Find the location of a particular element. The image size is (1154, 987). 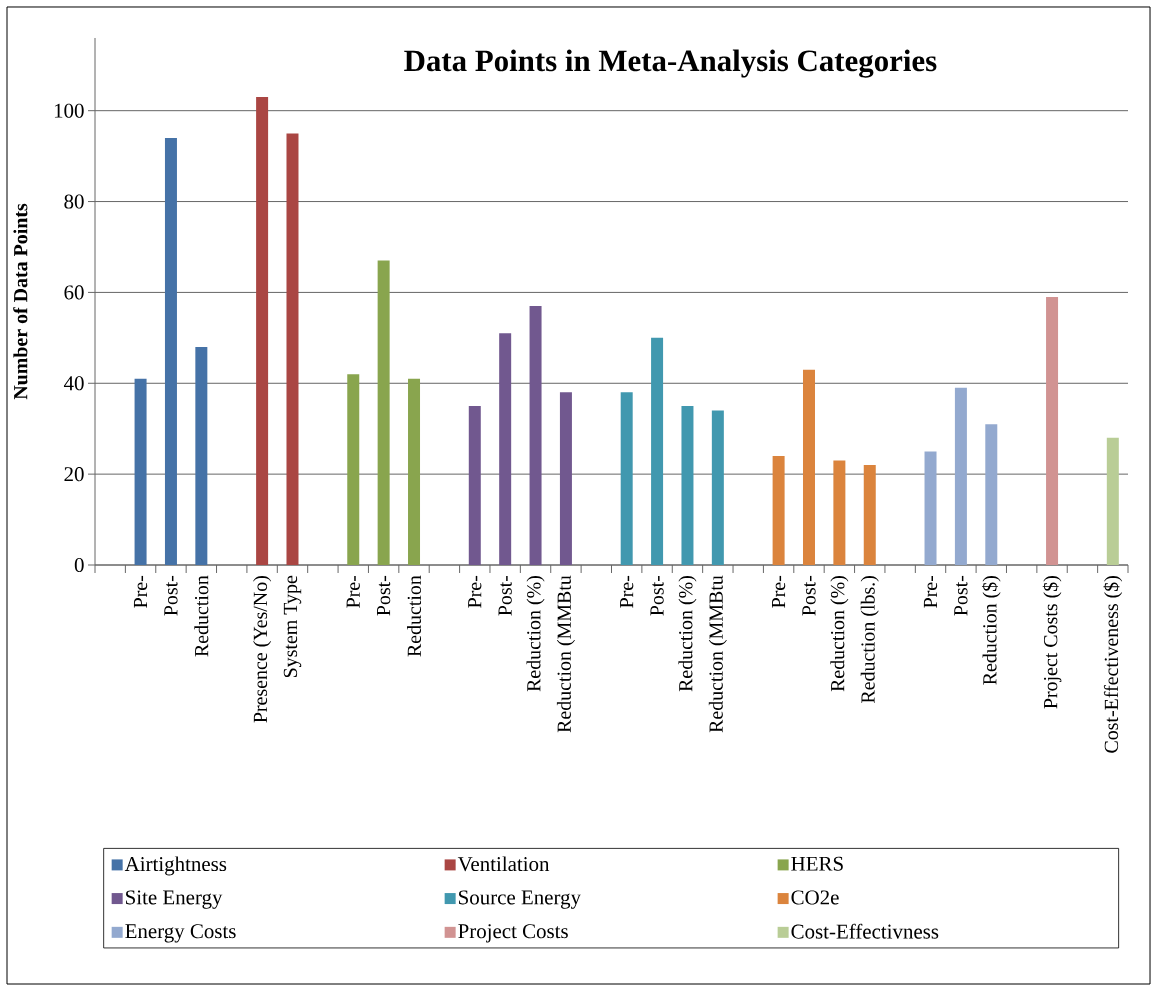

x-tick-label: Reduction (lbs.) is located at coordinates (869, 640).